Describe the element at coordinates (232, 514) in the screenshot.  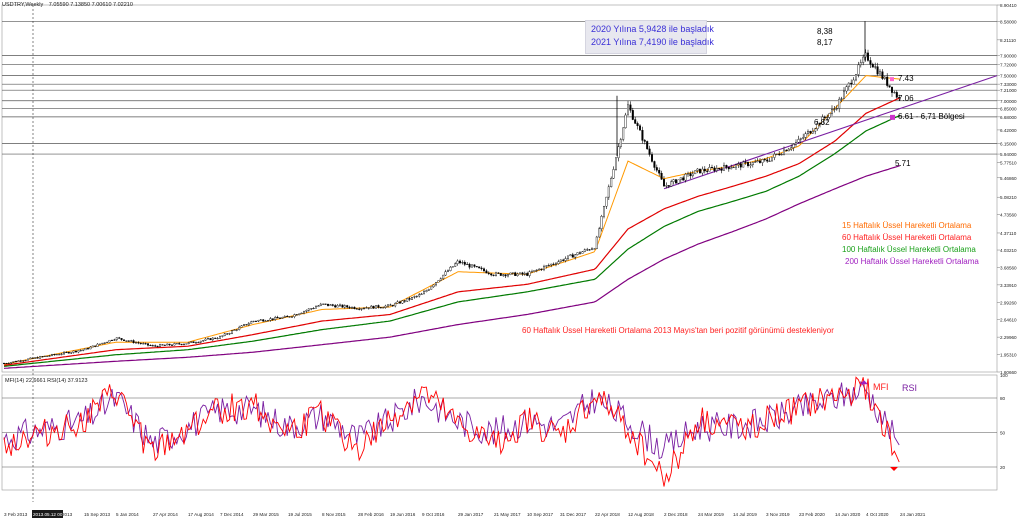
I see `x-tick-label: 7 Dec 2014` at that location.